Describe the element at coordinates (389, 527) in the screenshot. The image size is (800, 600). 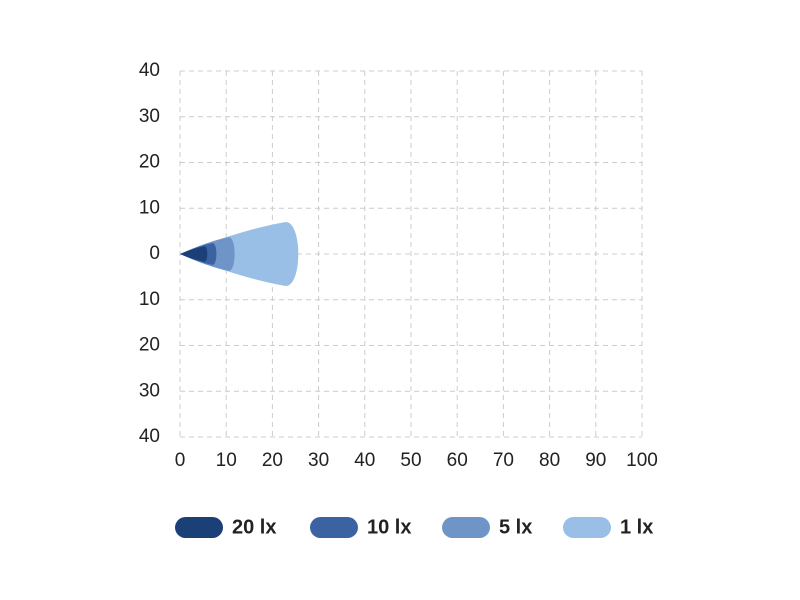
I see `legend-label: 10 lx` at that location.